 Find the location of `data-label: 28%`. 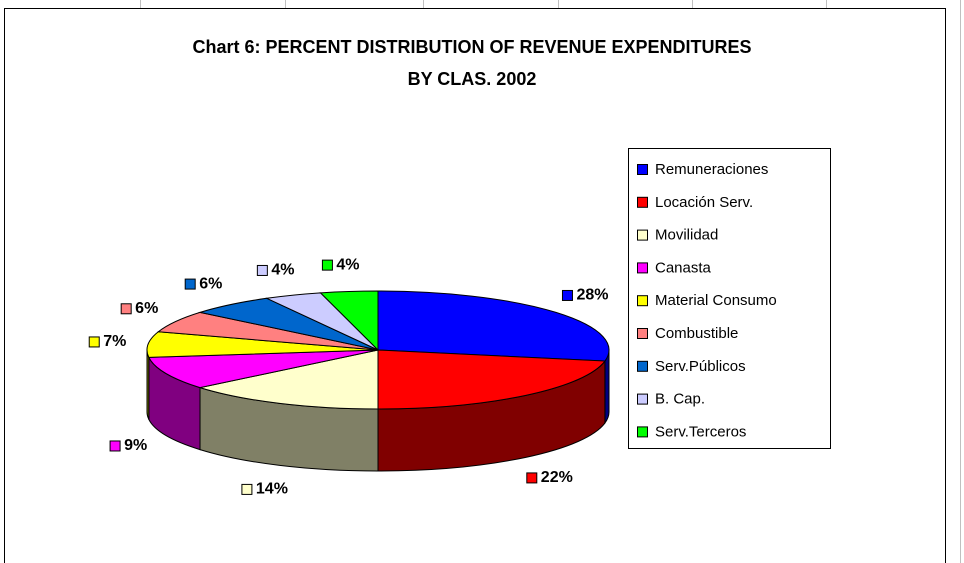

data-label: 28% is located at coordinates (592, 295).